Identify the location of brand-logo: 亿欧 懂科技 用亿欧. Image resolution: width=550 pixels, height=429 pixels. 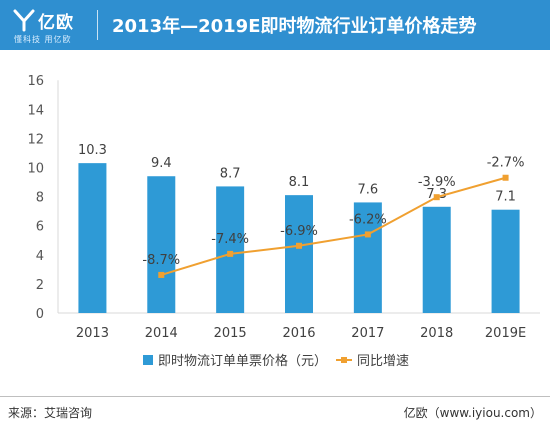
(52, 26).